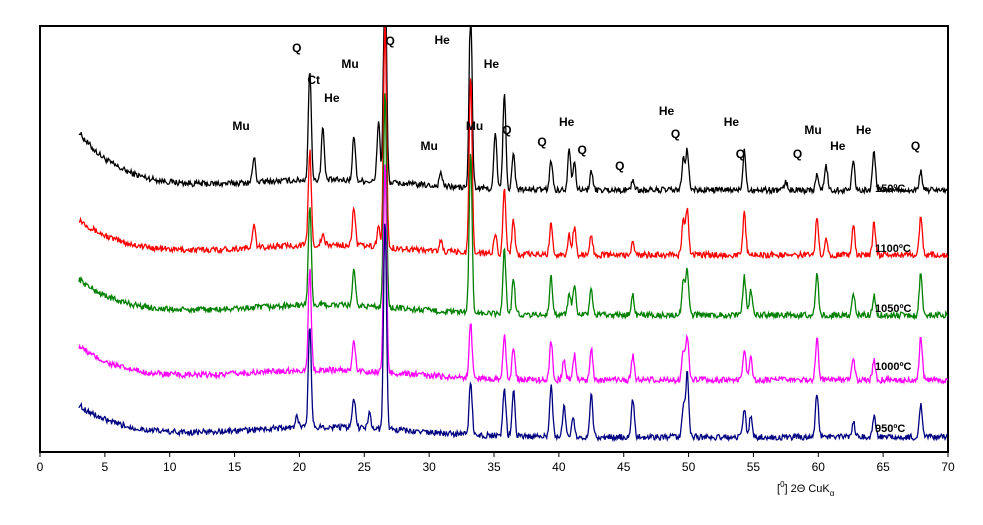  What do you see at coordinates (559, 467) in the screenshot?
I see `x-tick-label-8: 40` at bounding box center [559, 467].